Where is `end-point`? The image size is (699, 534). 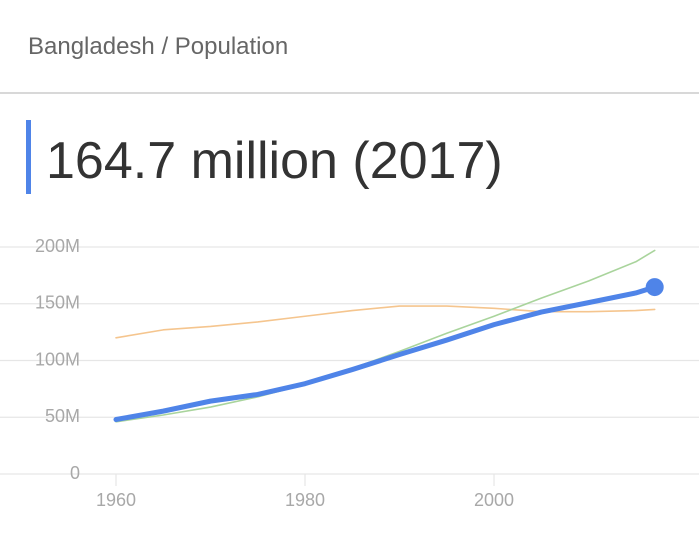
end-point is located at coordinates (654, 287).